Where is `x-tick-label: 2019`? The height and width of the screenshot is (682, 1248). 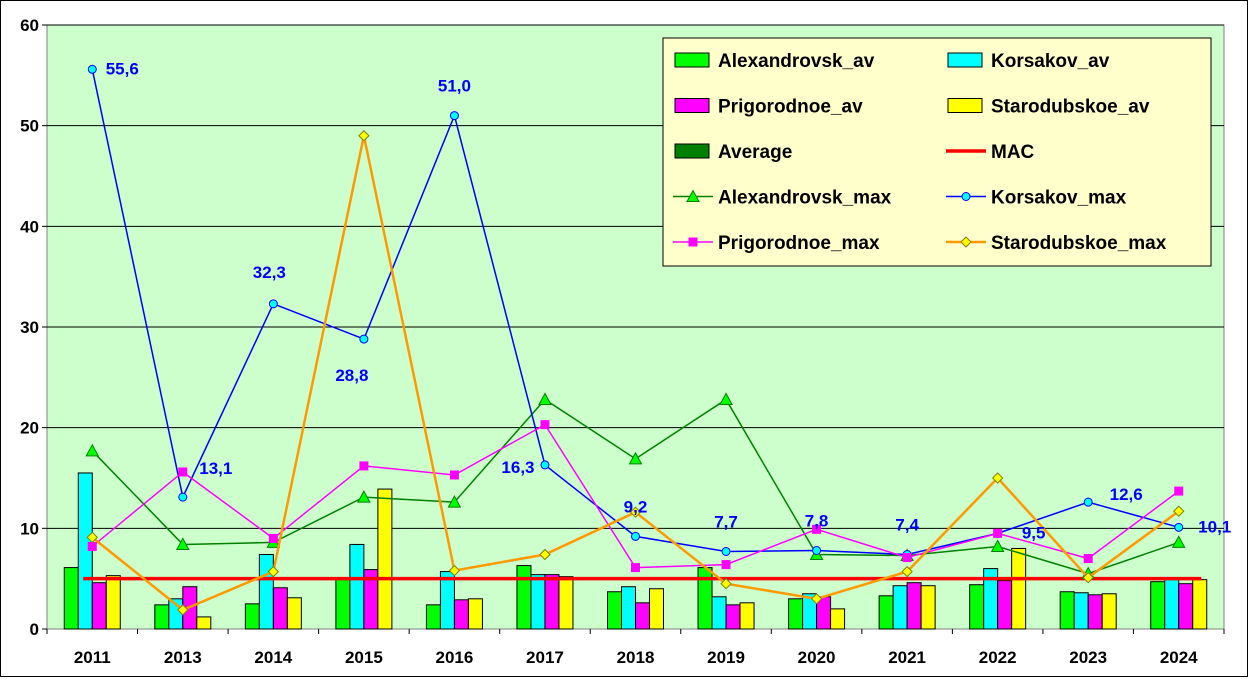 x-tick-label: 2019 is located at coordinates (726, 657).